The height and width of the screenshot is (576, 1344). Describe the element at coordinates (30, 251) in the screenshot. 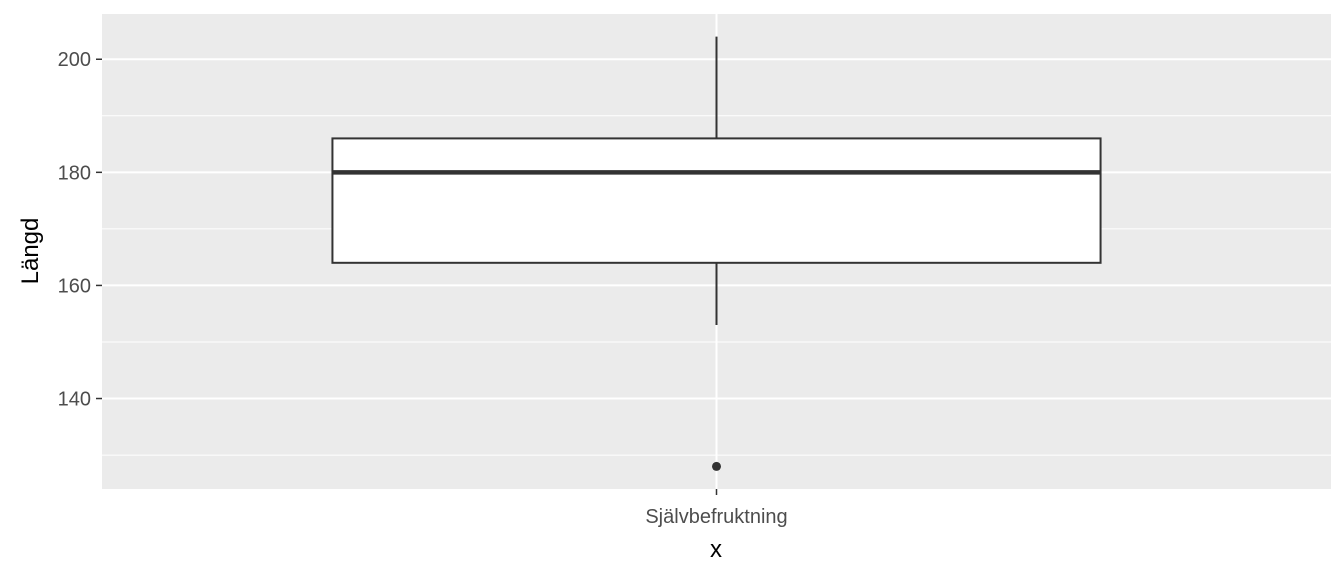

I see `y-axis-title: Längd` at that location.